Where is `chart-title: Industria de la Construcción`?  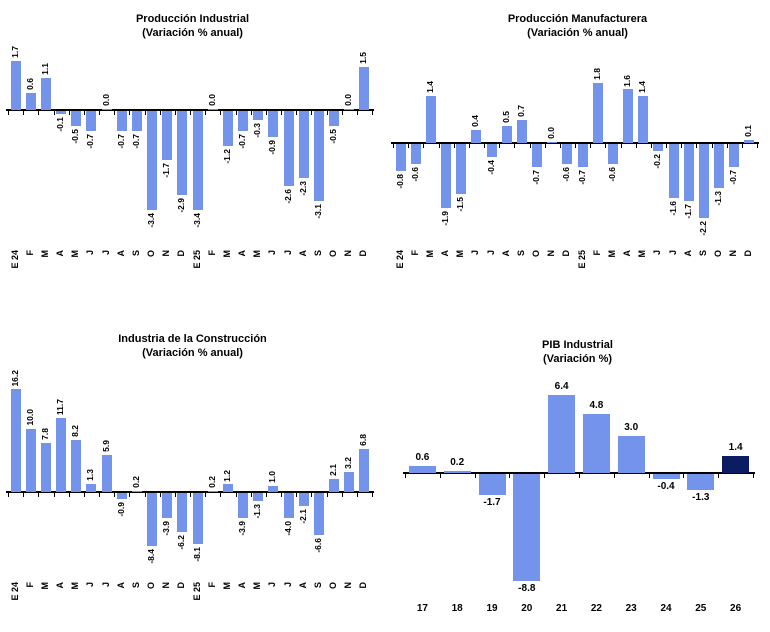
chart-title: Industria de la Construcción is located at coordinates (192, 339).